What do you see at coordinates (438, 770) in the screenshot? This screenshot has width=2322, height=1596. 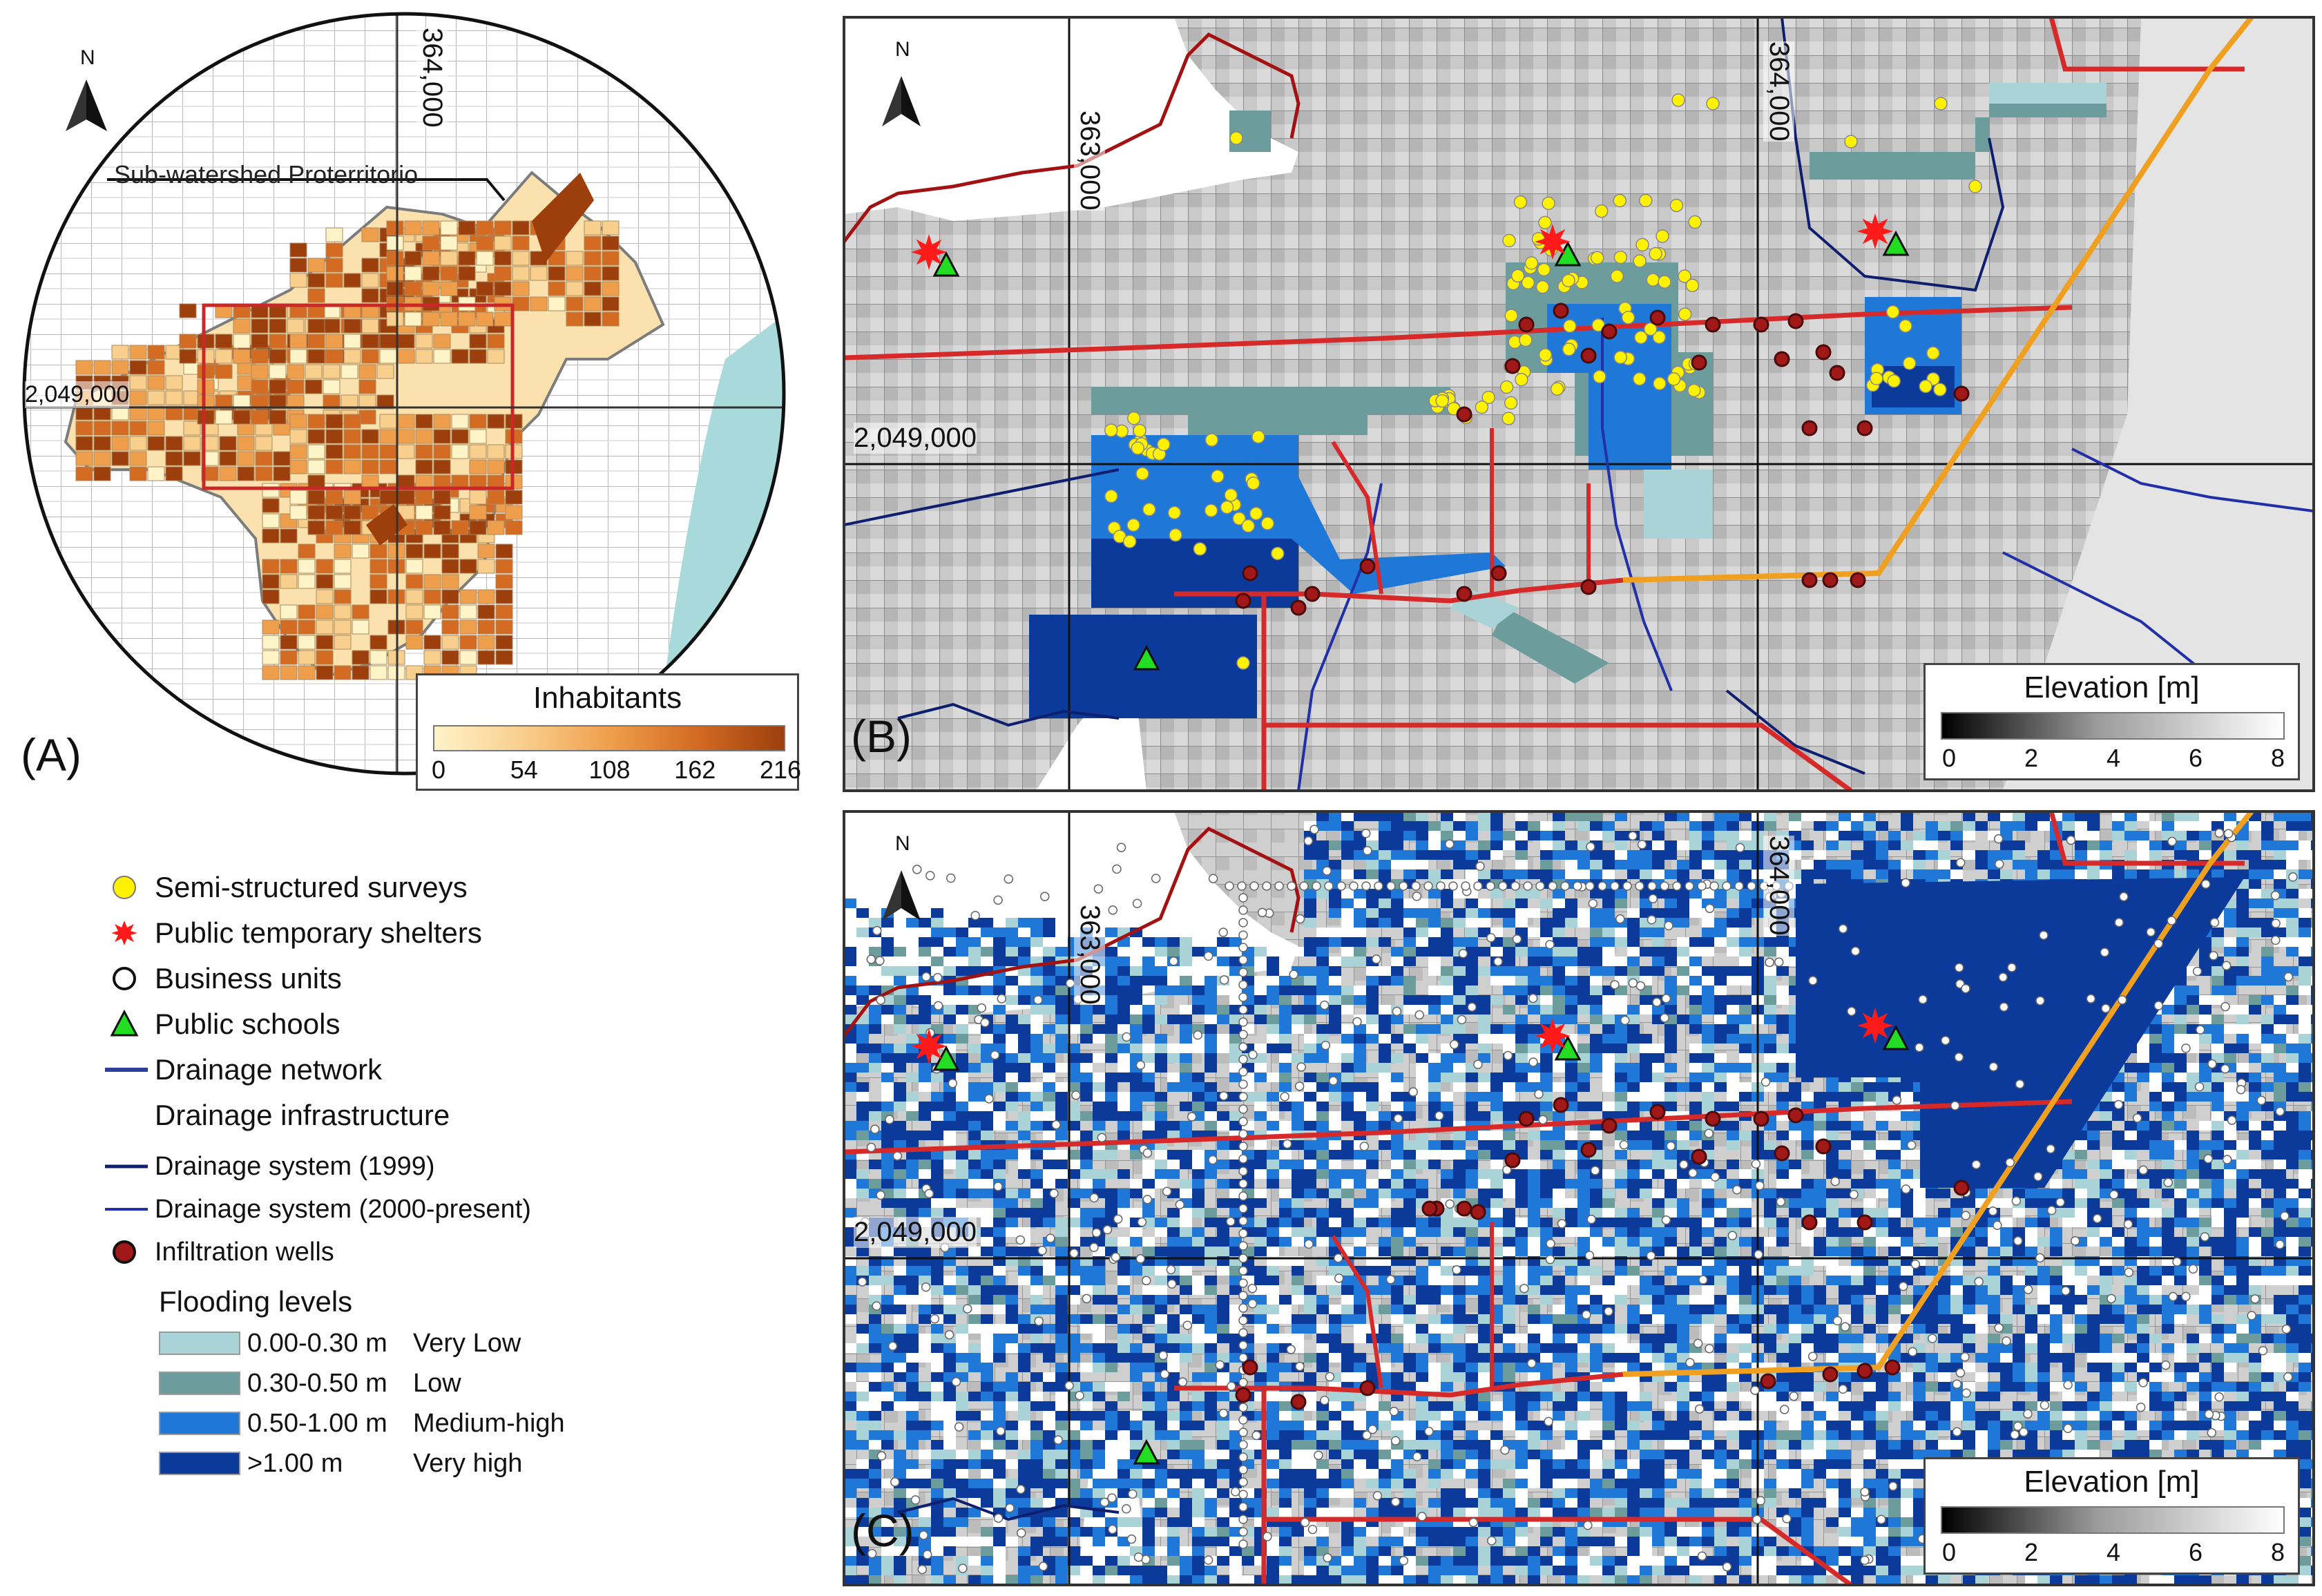 I see `inhabitants-tick-label: 0` at bounding box center [438, 770].